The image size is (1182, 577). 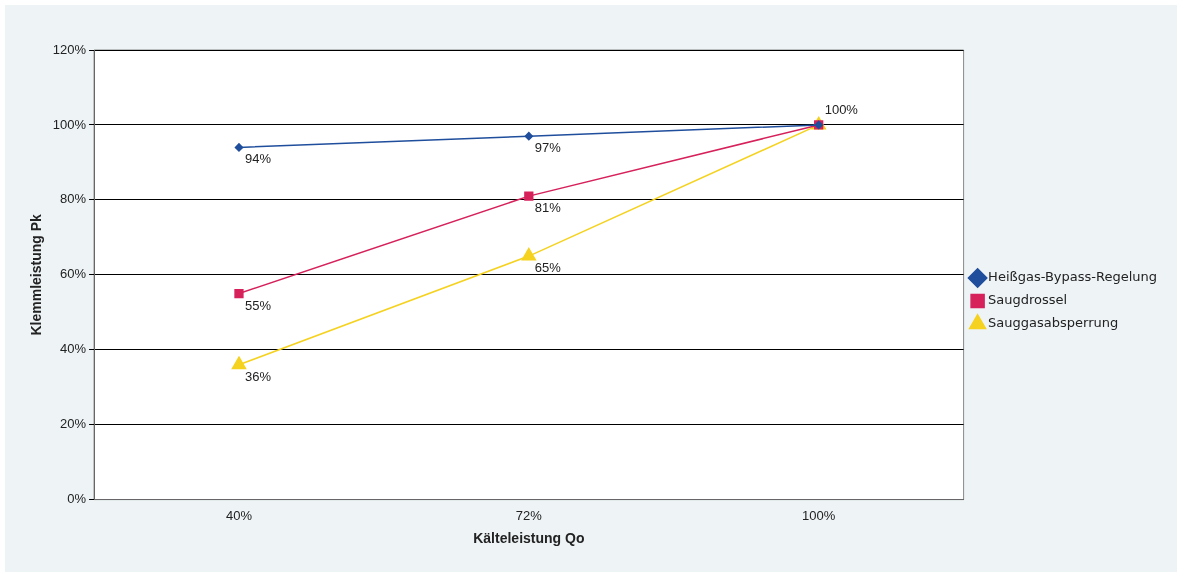 What do you see at coordinates (819, 515) in the screenshot?
I see `x-tick-label: 100%` at bounding box center [819, 515].